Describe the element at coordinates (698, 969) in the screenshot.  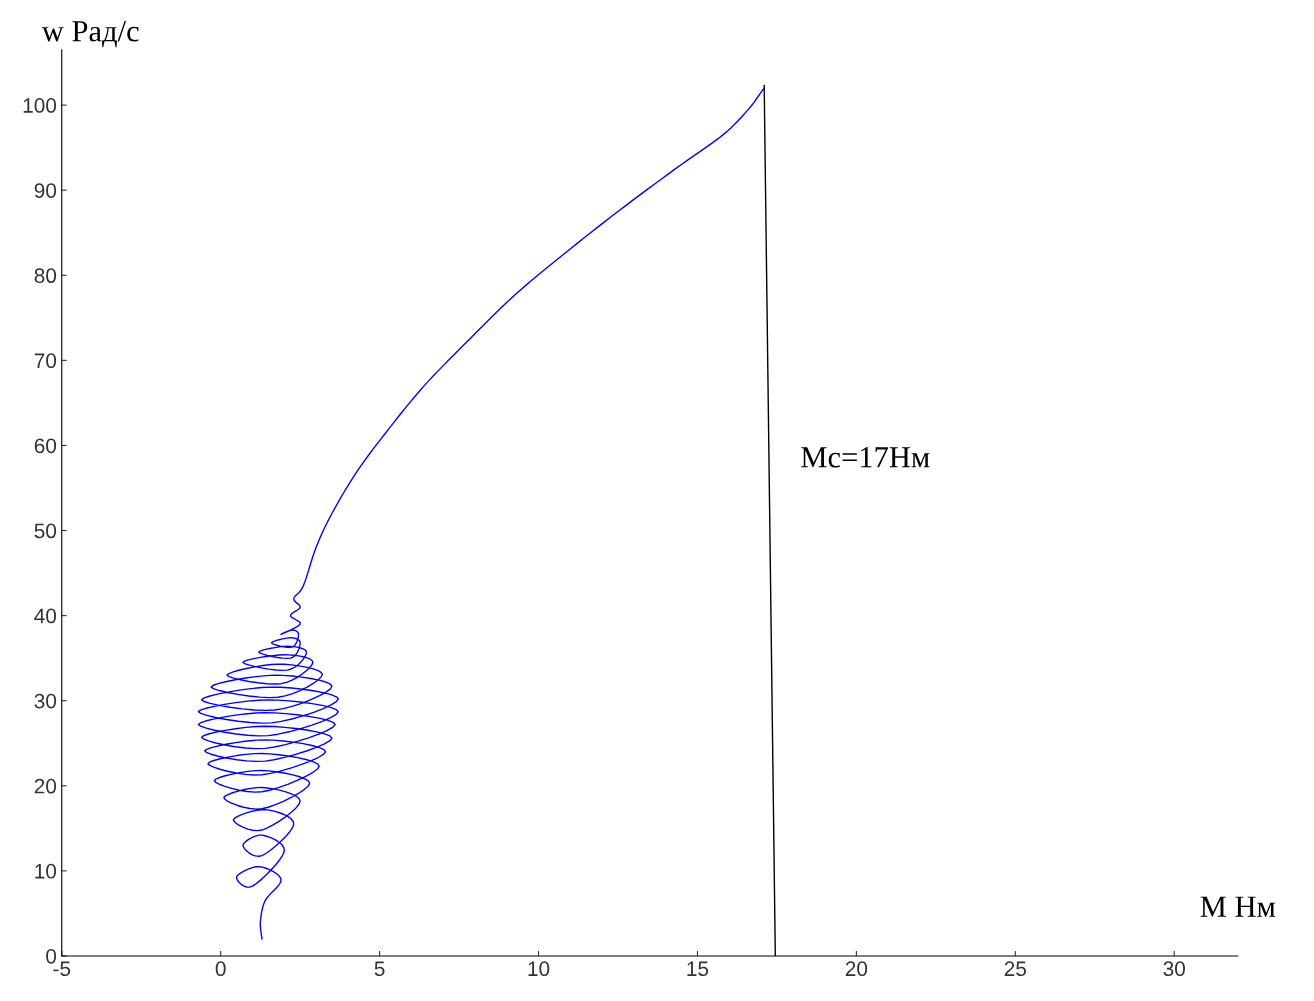
I see `x-tick-label: 15` at that location.